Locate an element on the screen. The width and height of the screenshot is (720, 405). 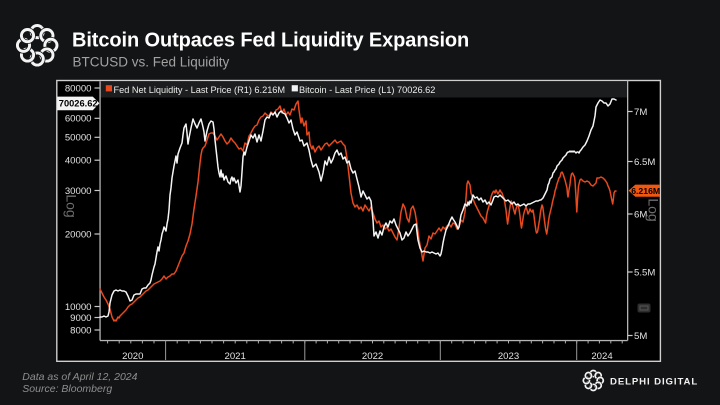
svg-text: 6M is located at coordinates (640, 214).